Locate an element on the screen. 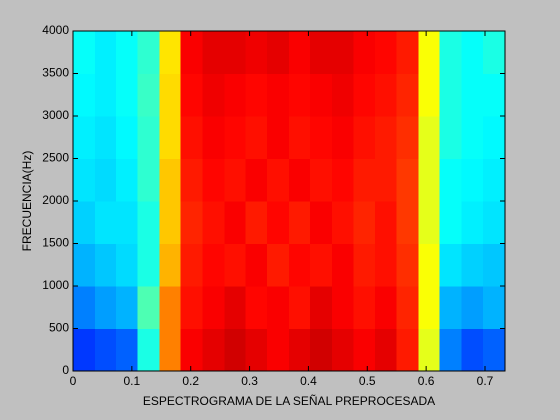 Image resolution: width=560 pixels, height=420 pixels. x-tick-label: 0.5 is located at coordinates (367, 381).